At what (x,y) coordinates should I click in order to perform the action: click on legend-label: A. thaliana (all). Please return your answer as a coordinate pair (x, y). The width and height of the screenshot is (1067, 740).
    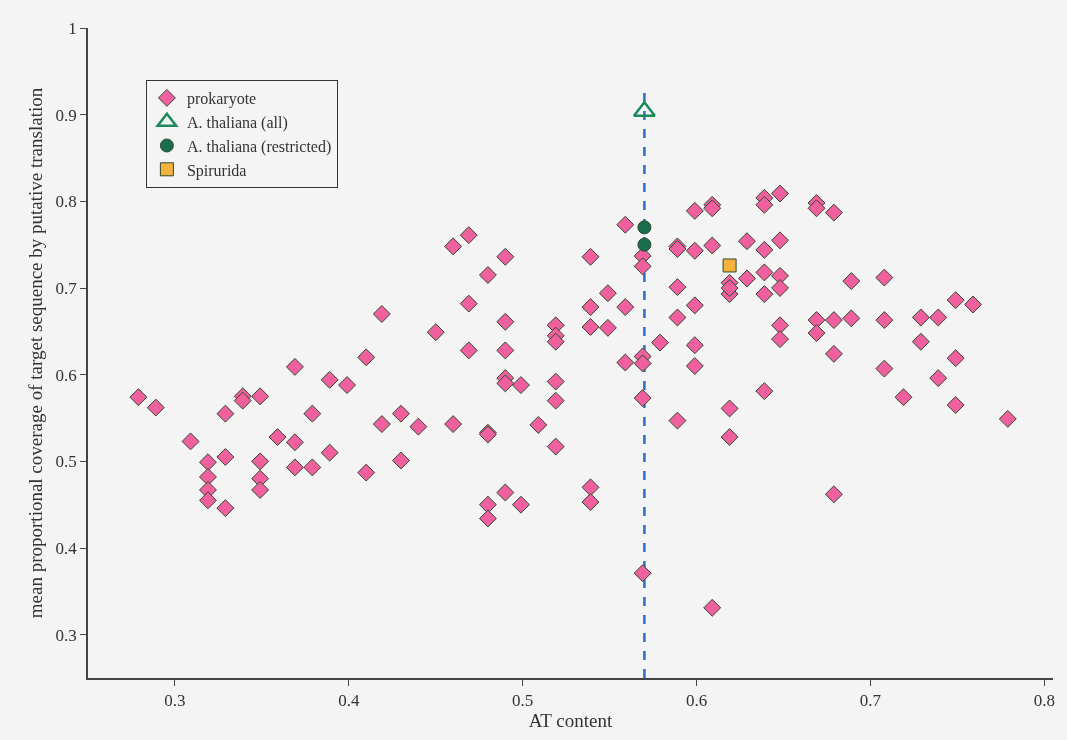
    Looking at the image, I should click on (237, 122).